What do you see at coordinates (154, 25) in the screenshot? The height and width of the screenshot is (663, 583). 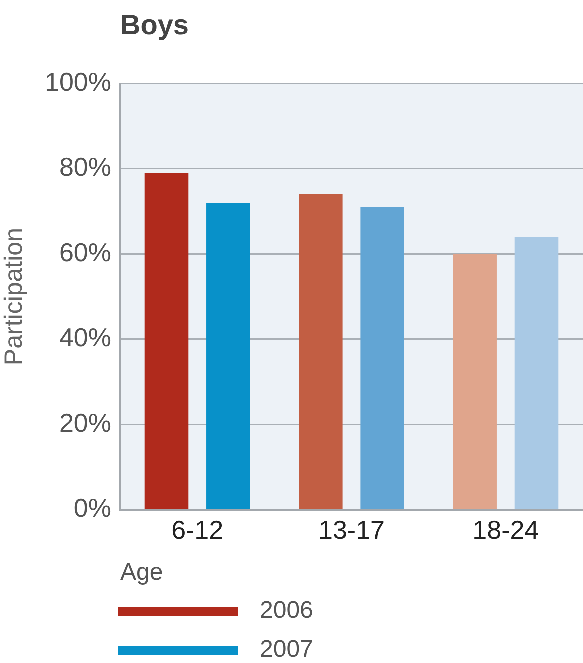 I see `chart-title: Boys` at bounding box center [154, 25].